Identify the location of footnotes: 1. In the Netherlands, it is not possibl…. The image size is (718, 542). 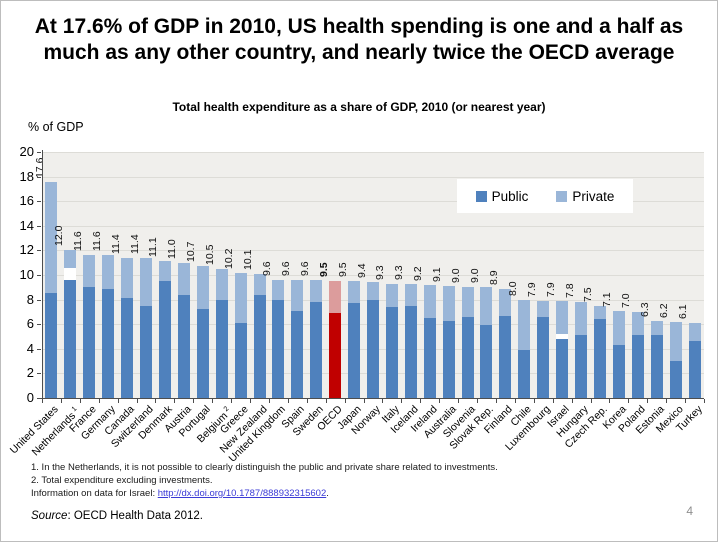
(366, 480).